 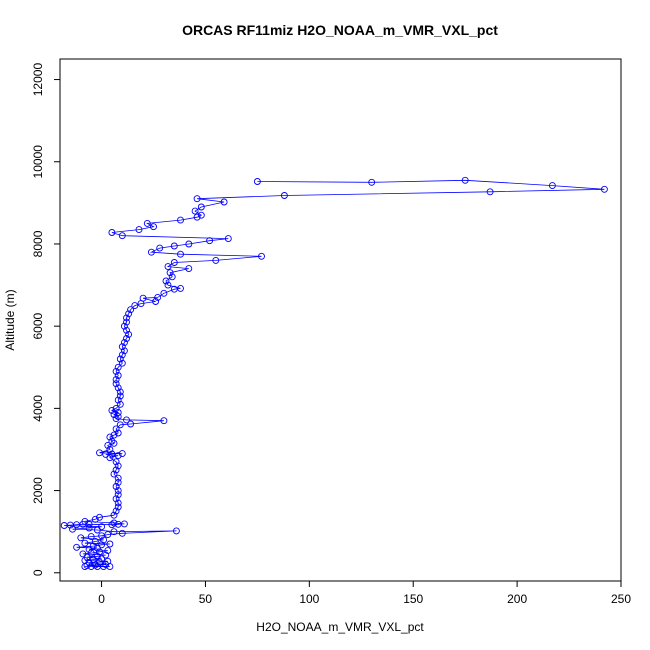 What do you see at coordinates (38, 572) in the screenshot?
I see `y-tick-label: 0` at bounding box center [38, 572].